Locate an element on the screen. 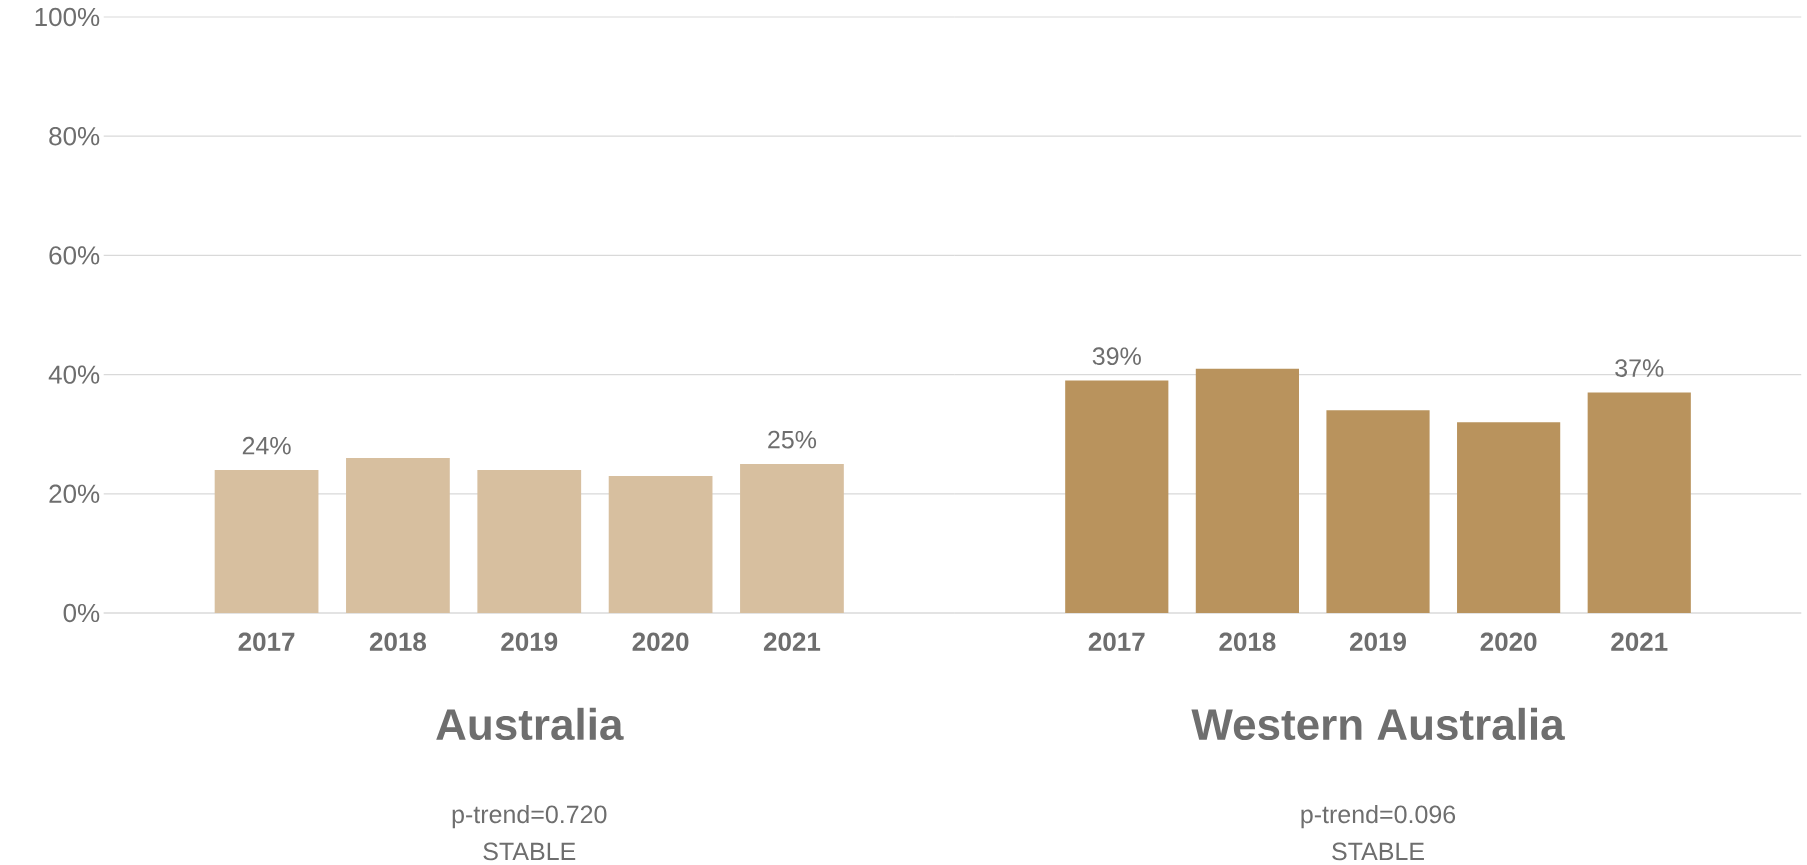 Image resolution: width=1807 pixels, height=865 pixels. y-tick-label: 0% is located at coordinates (81, 613).